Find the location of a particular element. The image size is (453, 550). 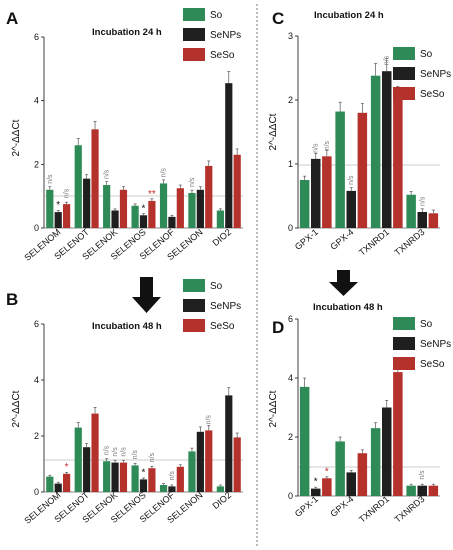

x-tick-label: DIO2 is located at coordinates (222, 237).